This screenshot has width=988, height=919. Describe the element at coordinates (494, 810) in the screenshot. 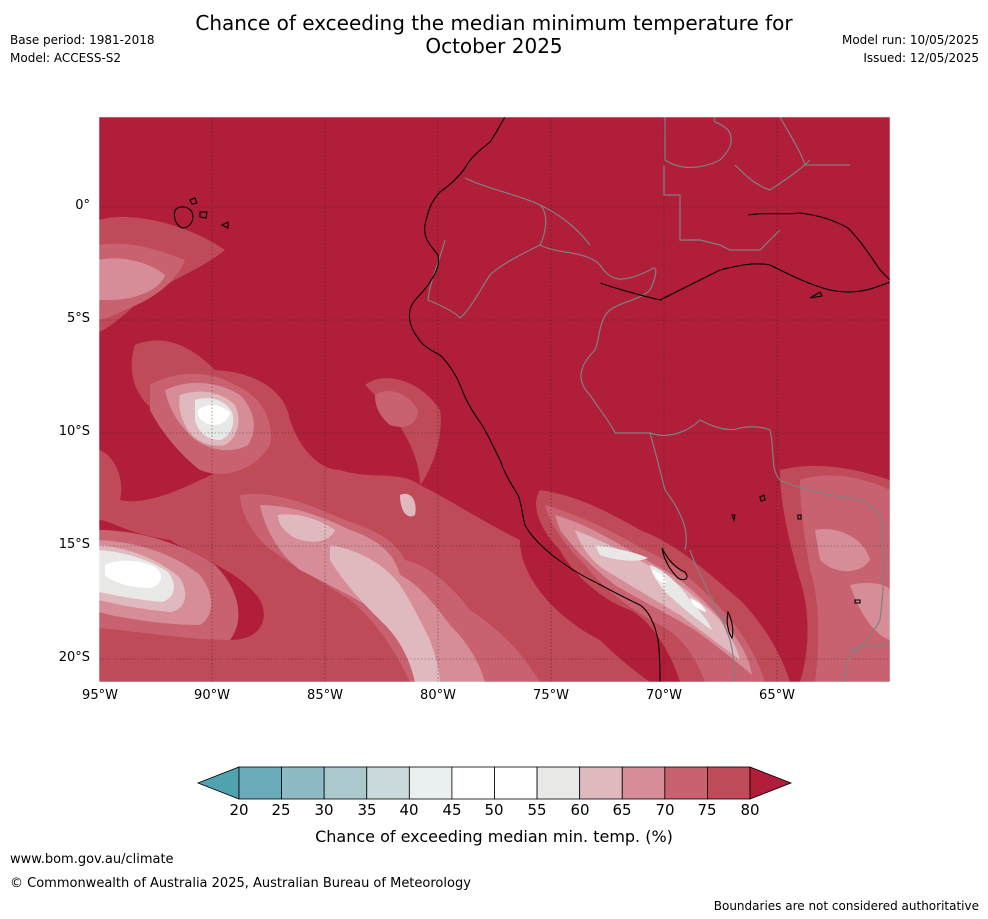

I see `colorbar-tick: 50` at that location.